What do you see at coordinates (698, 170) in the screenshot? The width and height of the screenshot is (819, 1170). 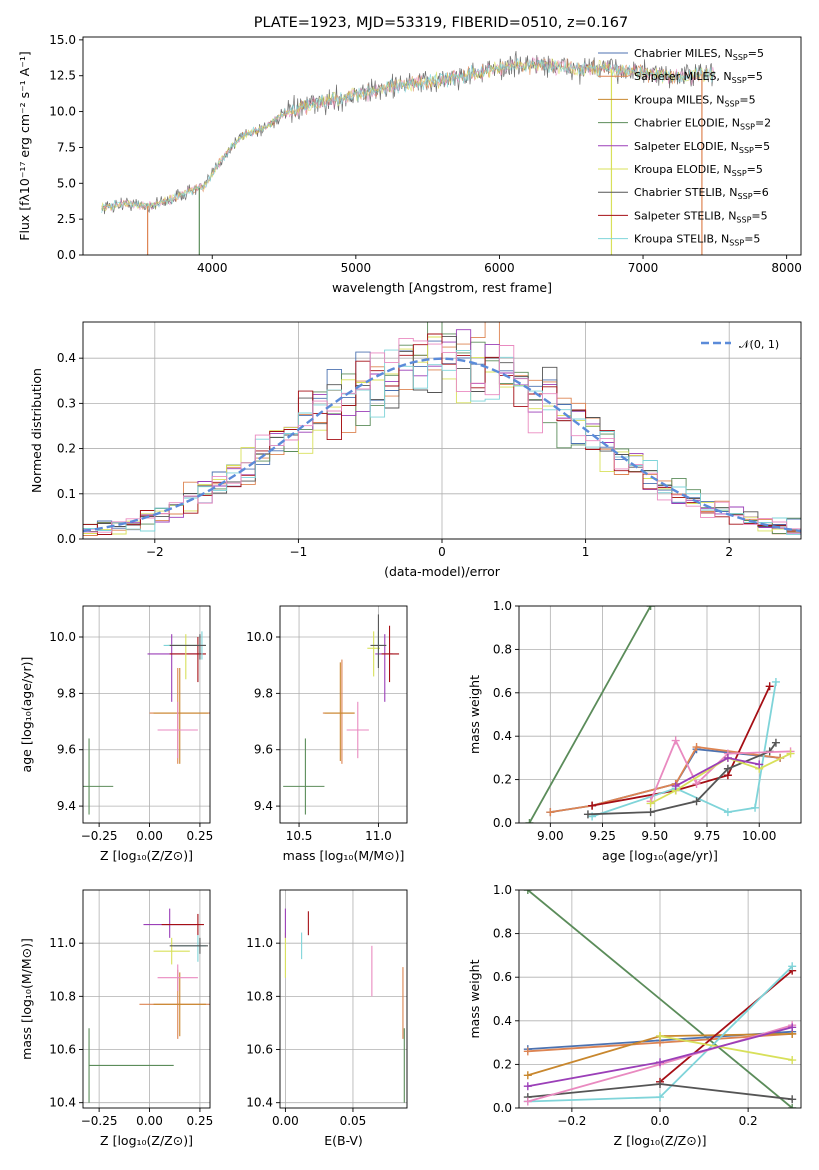 I see `legend-entry: Kroupa ELODIE, NSSP=5` at bounding box center [698, 170].